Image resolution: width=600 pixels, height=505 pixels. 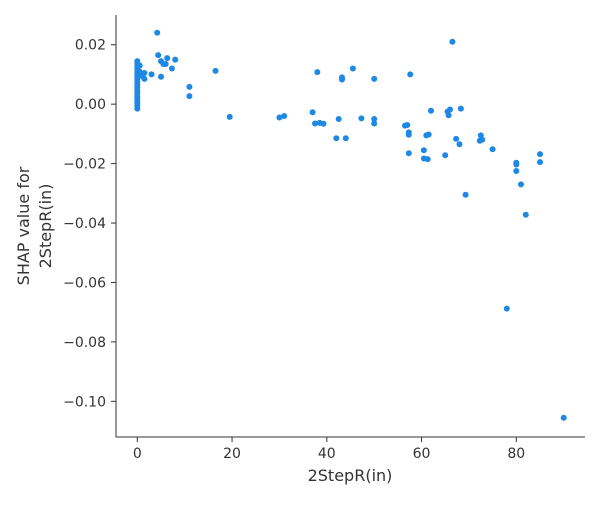 I want to click on y-tick-label: −0.02, so click(x=84, y=165).